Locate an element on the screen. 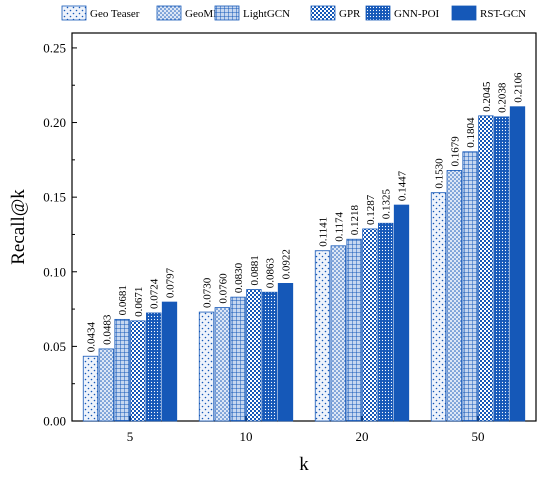 The width and height of the screenshot is (550, 477). bar-gpr-k20 is located at coordinates (370, 325).